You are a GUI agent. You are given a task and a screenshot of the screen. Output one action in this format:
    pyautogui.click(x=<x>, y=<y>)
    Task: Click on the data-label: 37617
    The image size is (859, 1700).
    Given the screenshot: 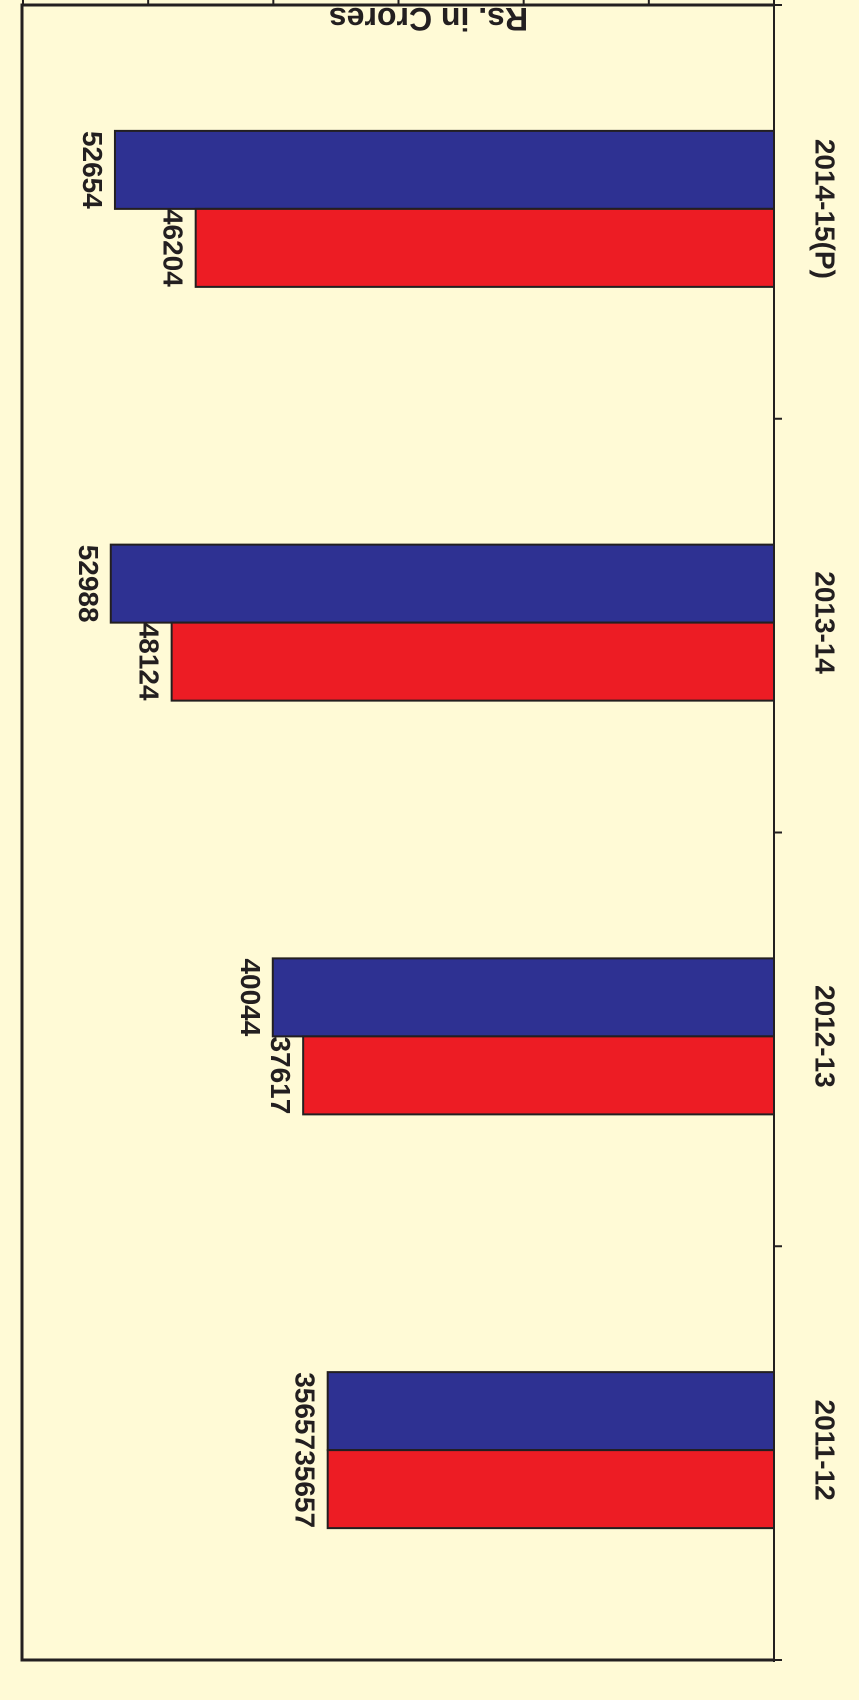 What is the action you would take?
    pyautogui.click(x=280, y=1075)
    